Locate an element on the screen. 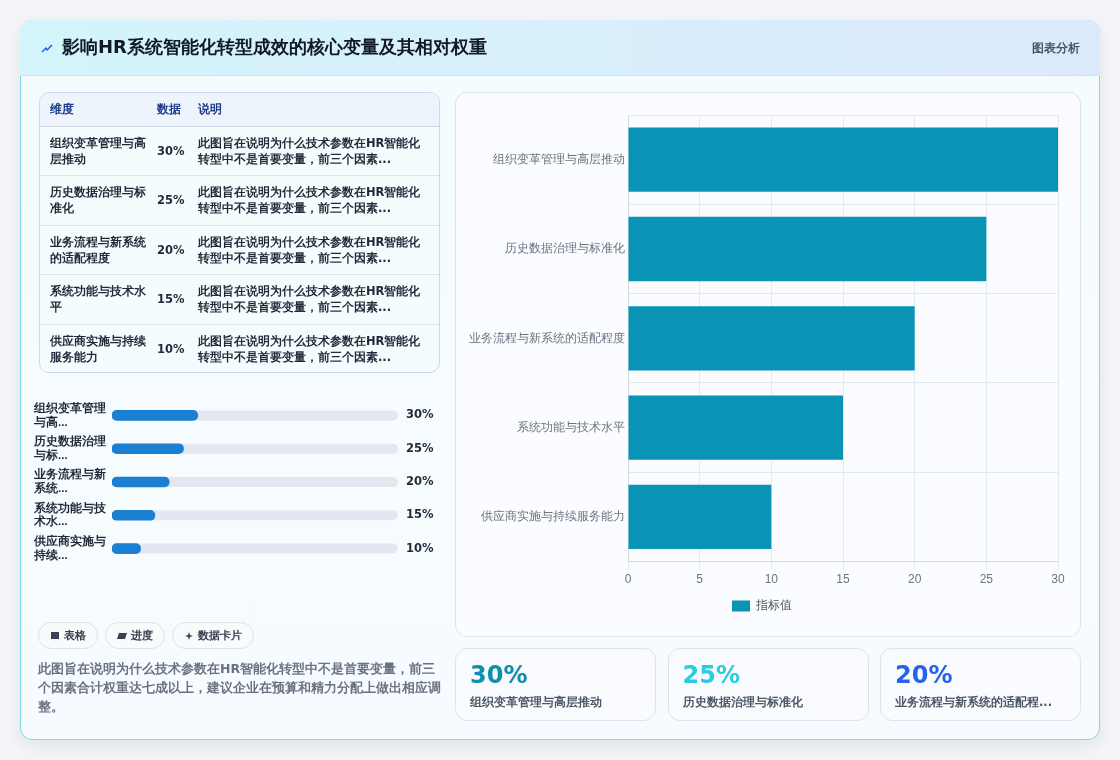 This screenshot has height=760, width=1120. y-tick-label: 历史数据治理与标准化 is located at coordinates (565, 248).